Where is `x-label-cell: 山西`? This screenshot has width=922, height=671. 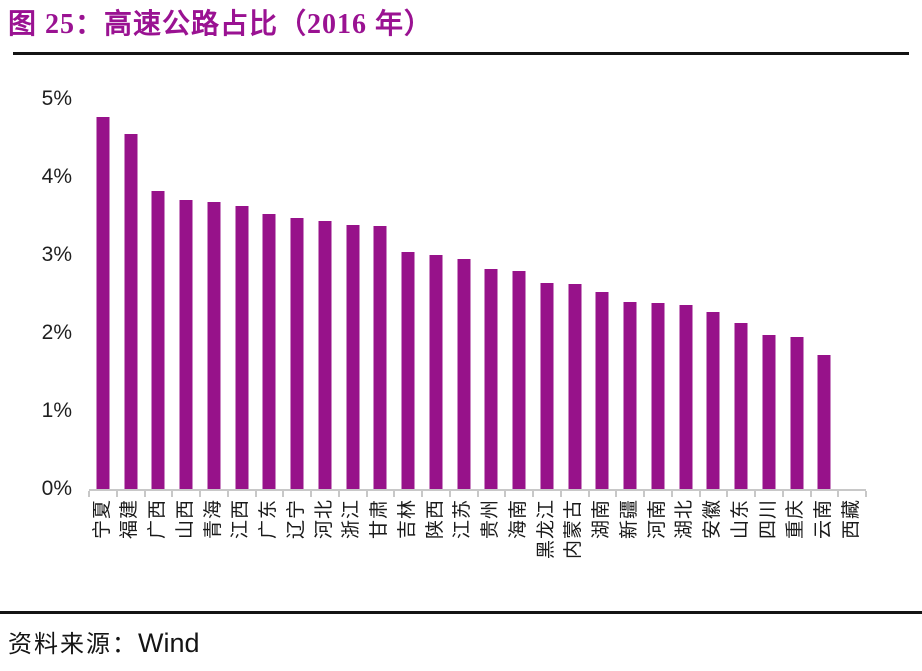 x-label-cell: 山西 is located at coordinates (186, 552).